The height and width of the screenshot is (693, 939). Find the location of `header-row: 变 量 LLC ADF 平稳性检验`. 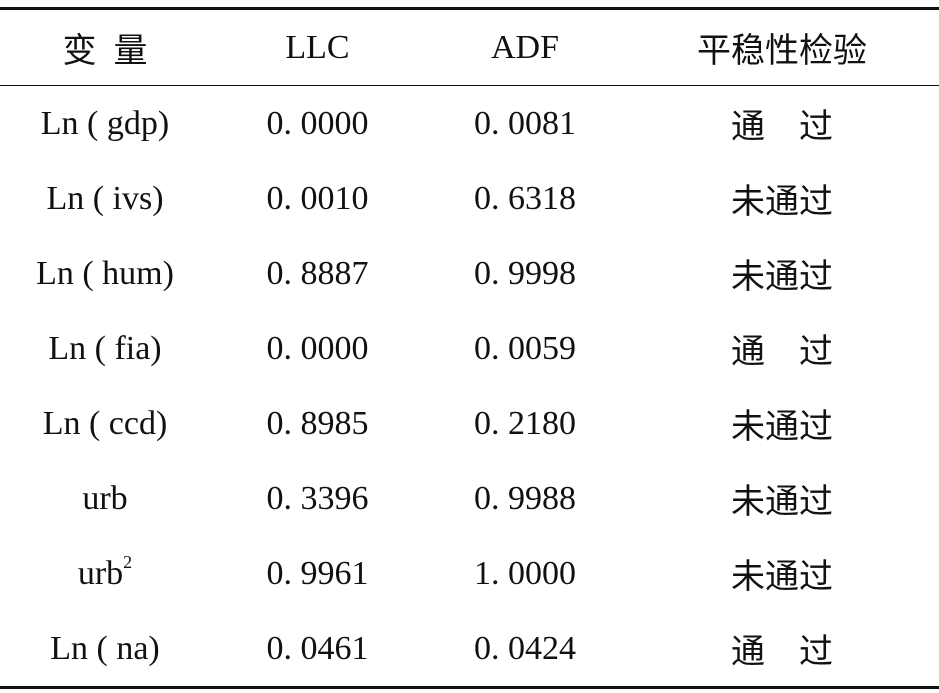

header-row: 变 量 LLC ADF 平稳性检验 is located at coordinates (469, 47).